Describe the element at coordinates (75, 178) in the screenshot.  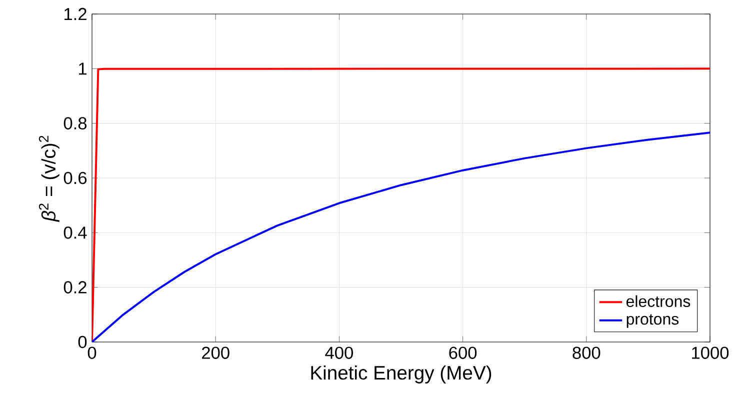
I see `y-tick-label: 0.6` at that location.